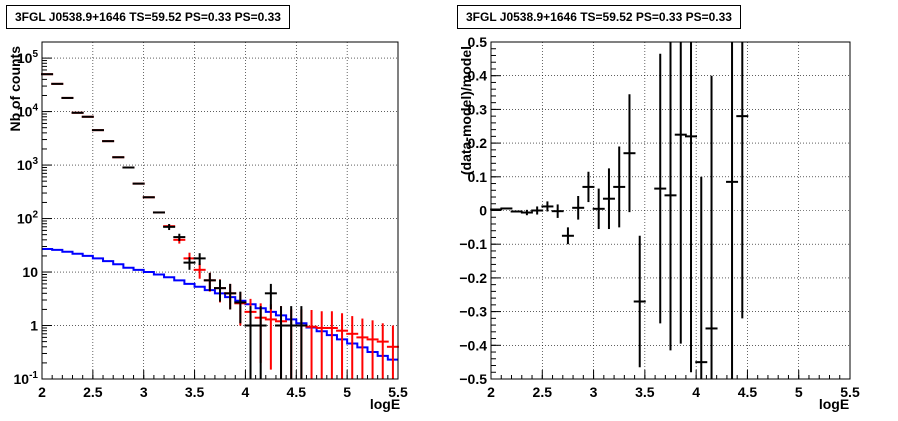 Image resolution: width=898 pixels, height=421 pixels. Describe the element at coordinates (15, 89) in the screenshot. I see `y-axis-label: Nb of counts` at that location.